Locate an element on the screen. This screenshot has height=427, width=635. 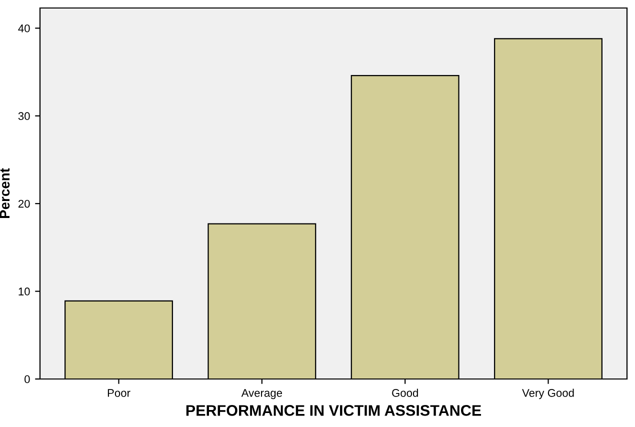
y-tick-label: 10 is located at coordinates (24, 292).